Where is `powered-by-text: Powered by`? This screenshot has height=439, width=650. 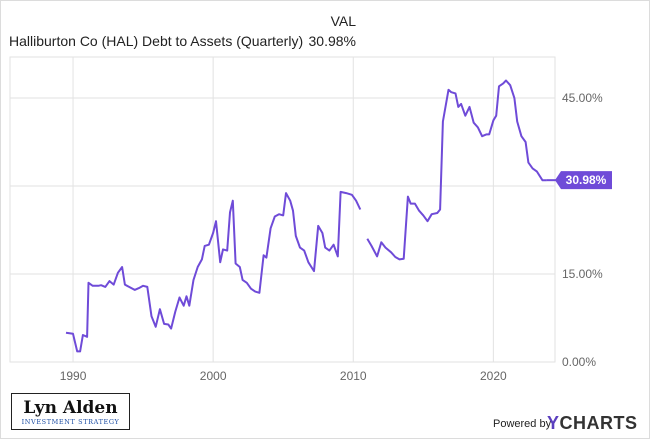 powered-by-text: Powered by is located at coordinates (522, 424).